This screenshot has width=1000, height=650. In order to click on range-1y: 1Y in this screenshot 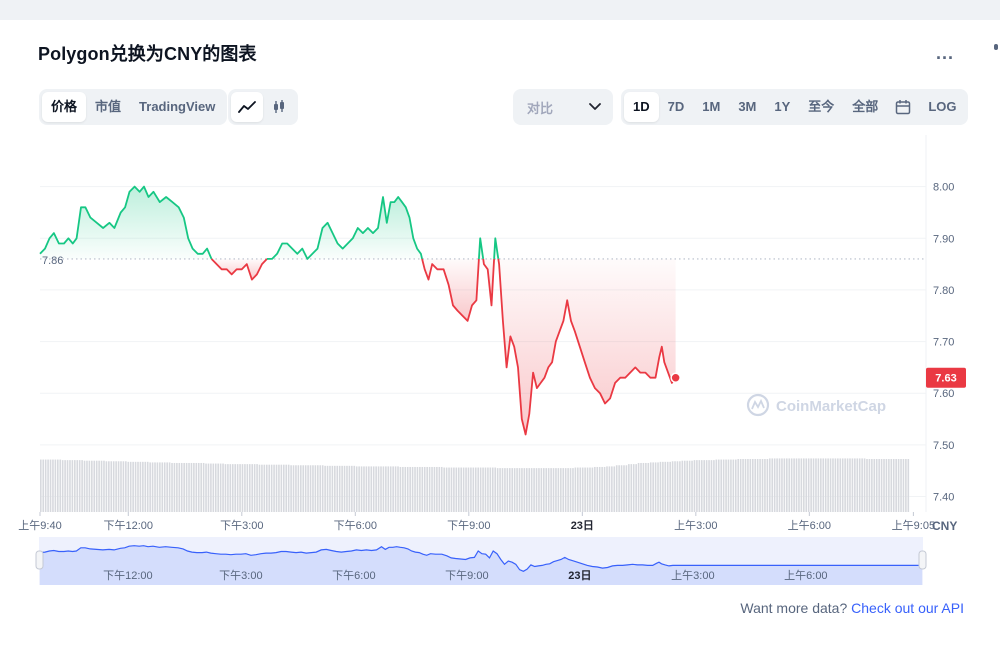, I will do `click(782, 106)`.